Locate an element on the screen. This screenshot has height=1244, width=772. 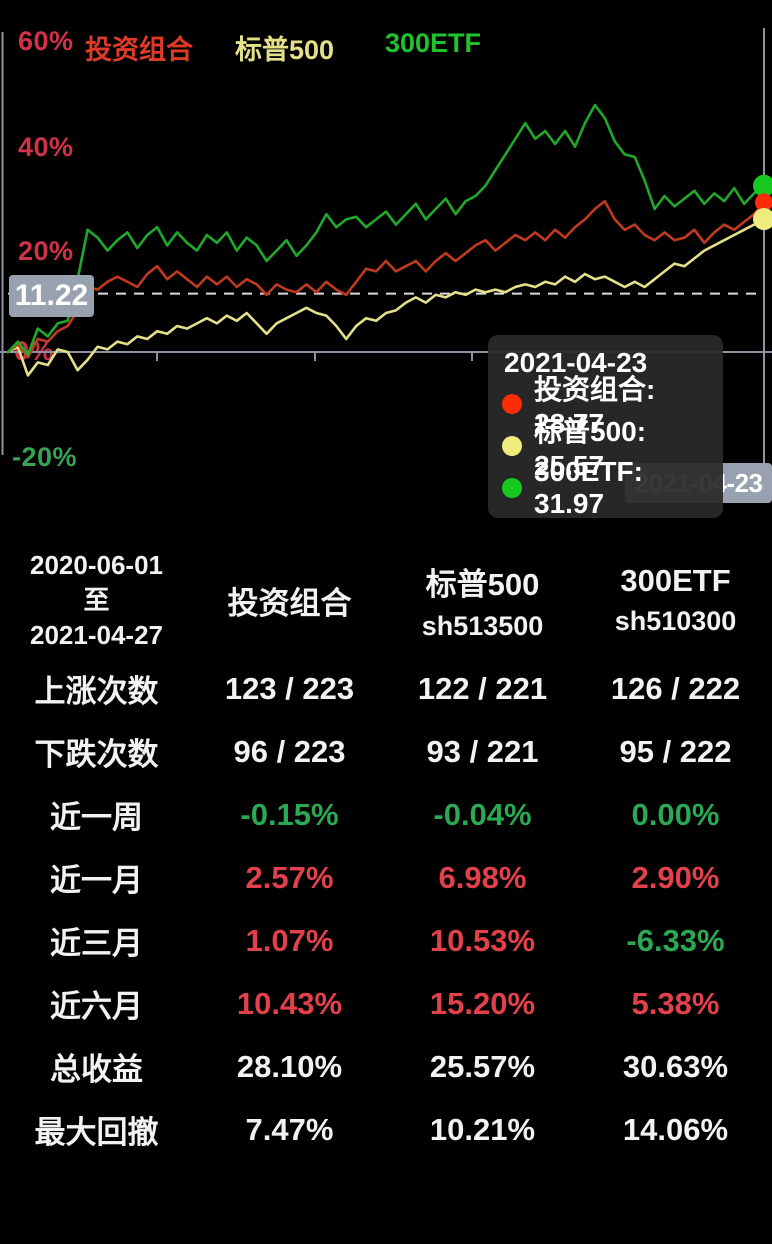
period-to: 至 is located at coordinates (96, 599).